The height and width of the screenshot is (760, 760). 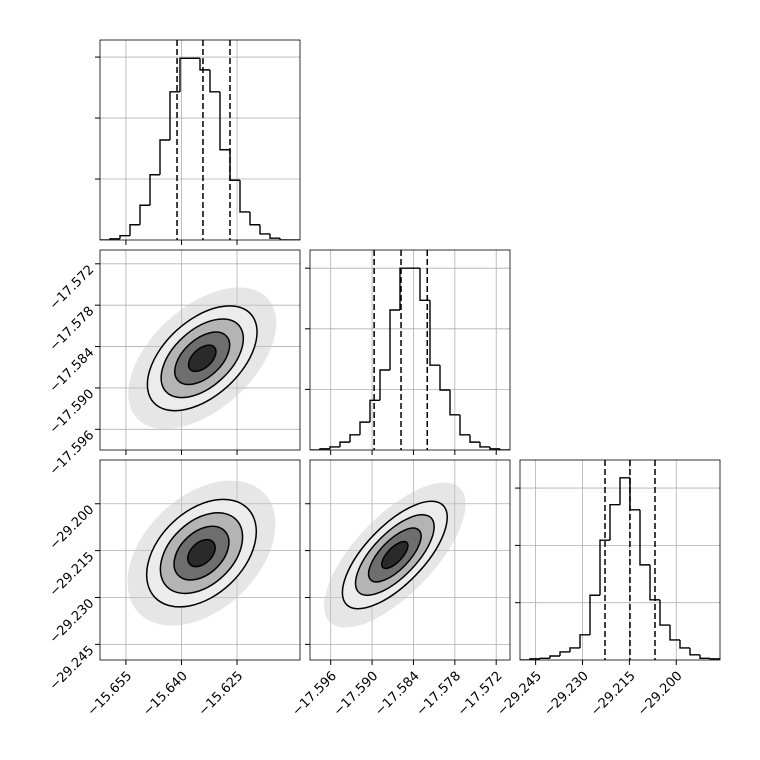 What do you see at coordinates (165, 694) in the screenshot?
I see `x-tick-label: −15.640` at bounding box center [165, 694].